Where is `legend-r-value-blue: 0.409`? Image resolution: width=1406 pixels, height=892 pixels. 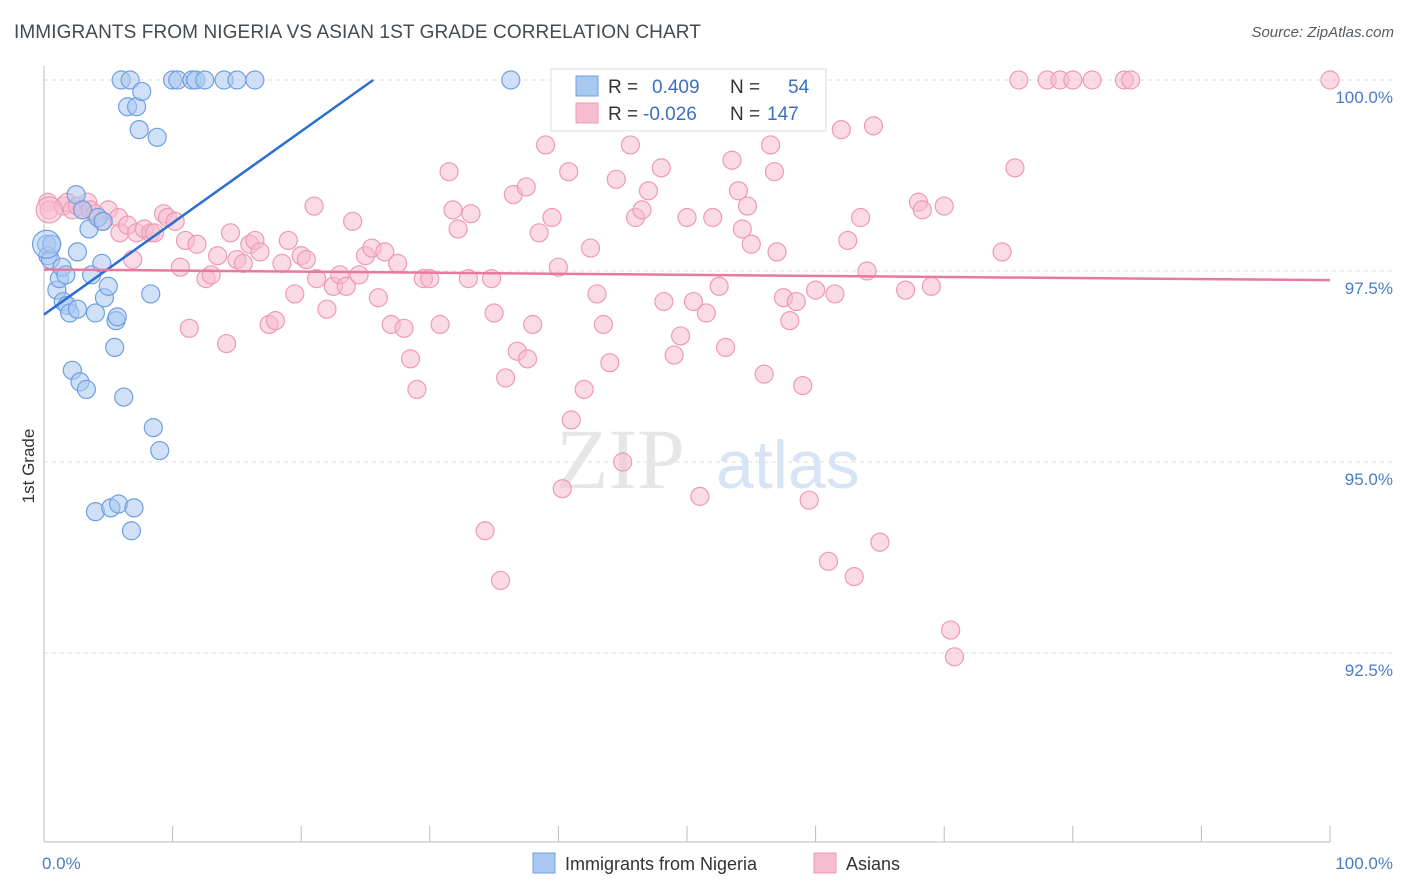
legend-r-value-blue: 0.409 is located at coordinates (676, 87).